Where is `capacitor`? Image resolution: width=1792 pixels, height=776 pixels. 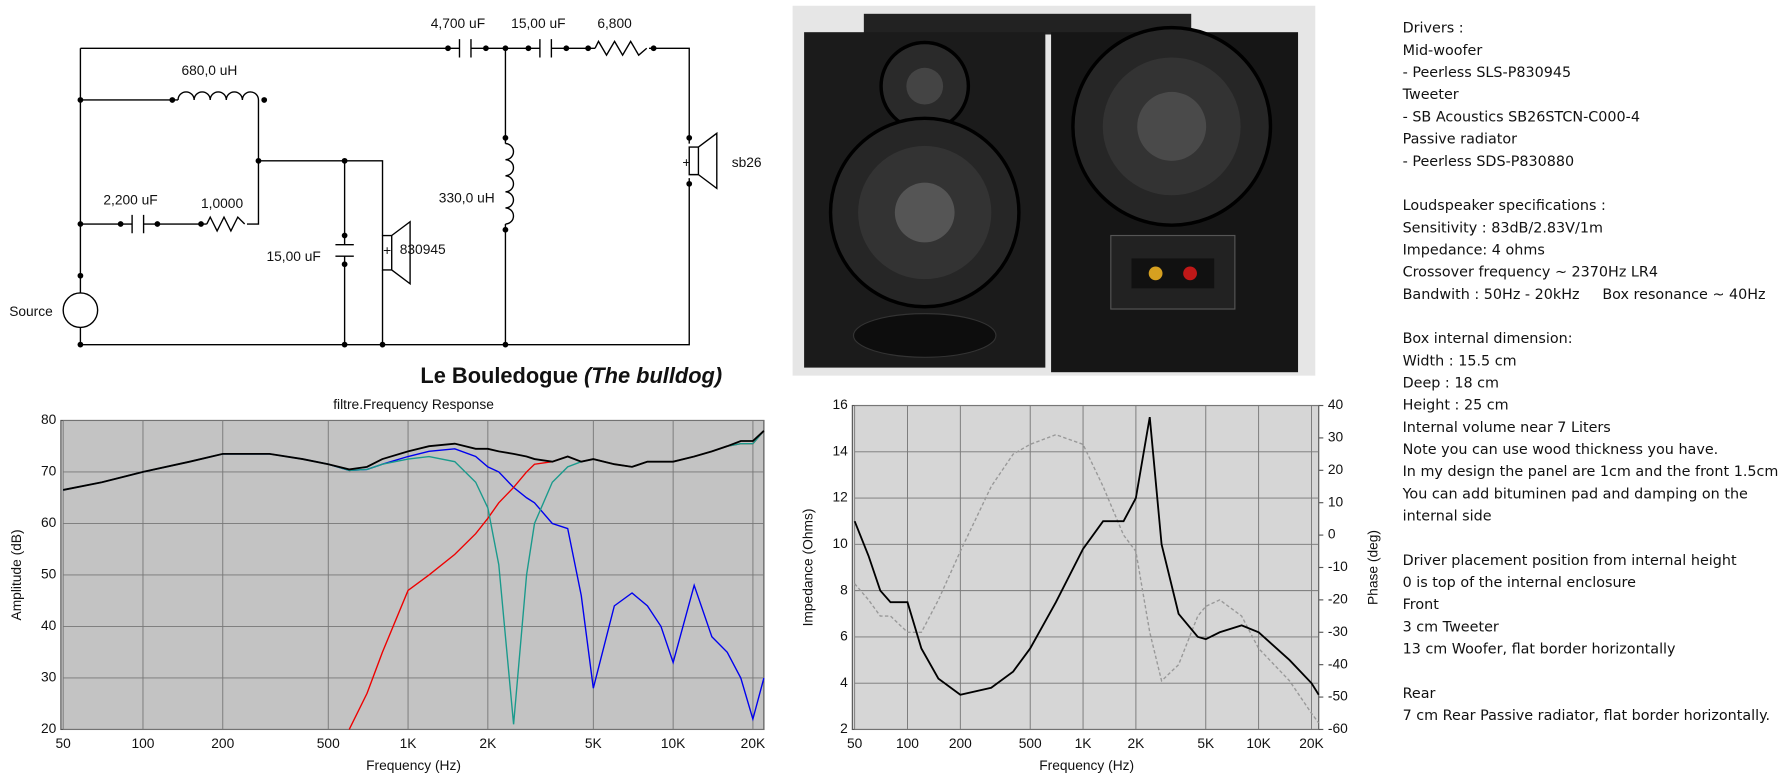 capacitor is located at coordinates (342, 148).